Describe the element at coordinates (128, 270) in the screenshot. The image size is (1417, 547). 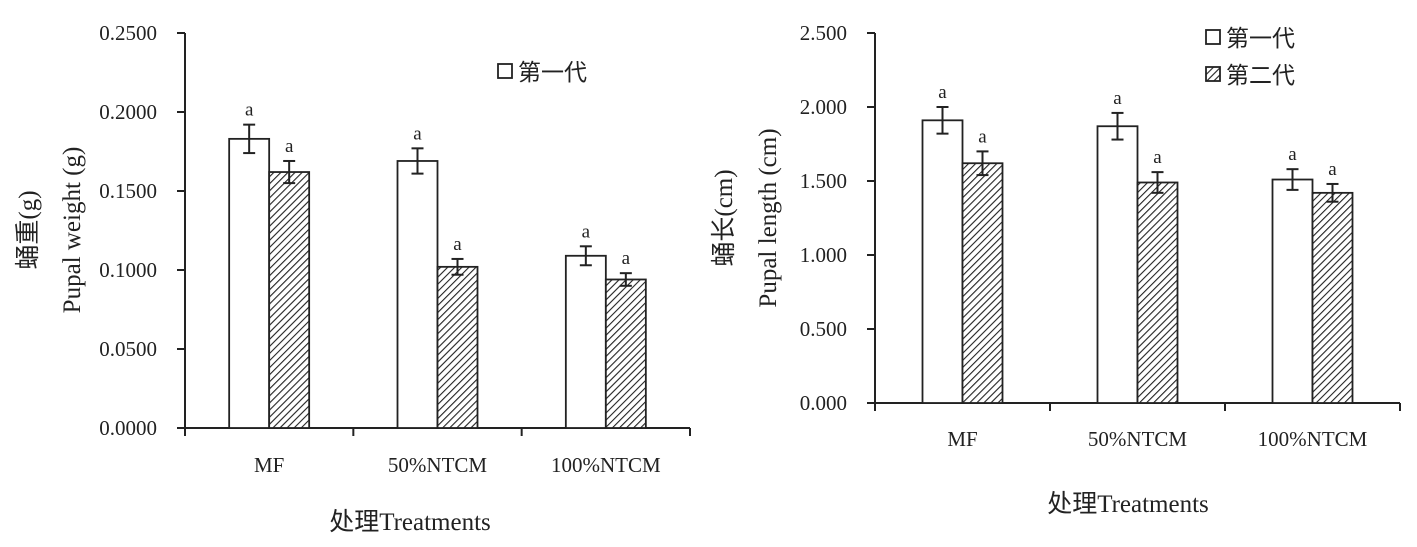
I see `y-tick-label: 0.1000` at that location.